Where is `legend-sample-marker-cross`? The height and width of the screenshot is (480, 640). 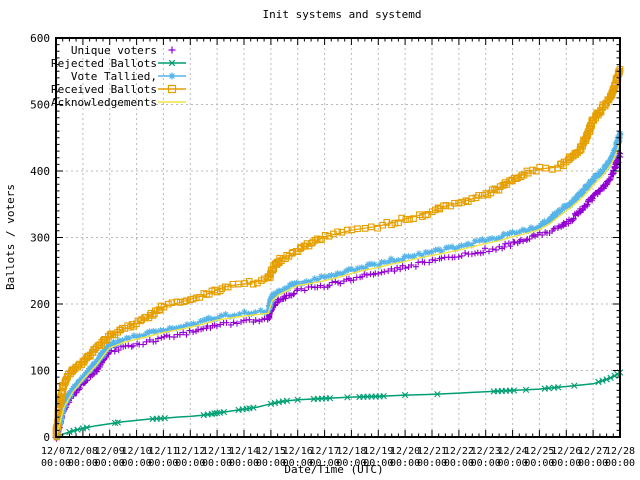 legend-sample-marker-cross is located at coordinates (172, 63).